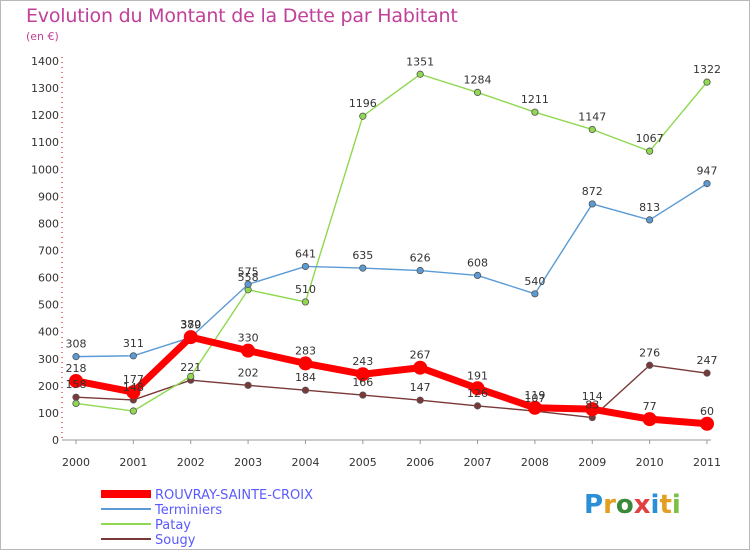  I want to click on y-tick-label: 1200, so click(45, 115).